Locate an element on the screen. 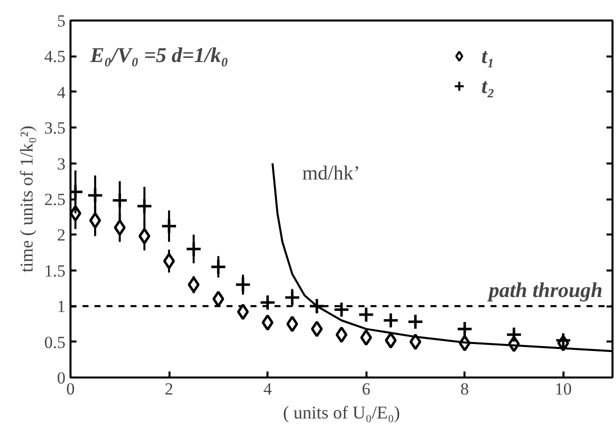 This screenshot has width=616, height=437. x-tick-label: 4 is located at coordinates (267, 389).